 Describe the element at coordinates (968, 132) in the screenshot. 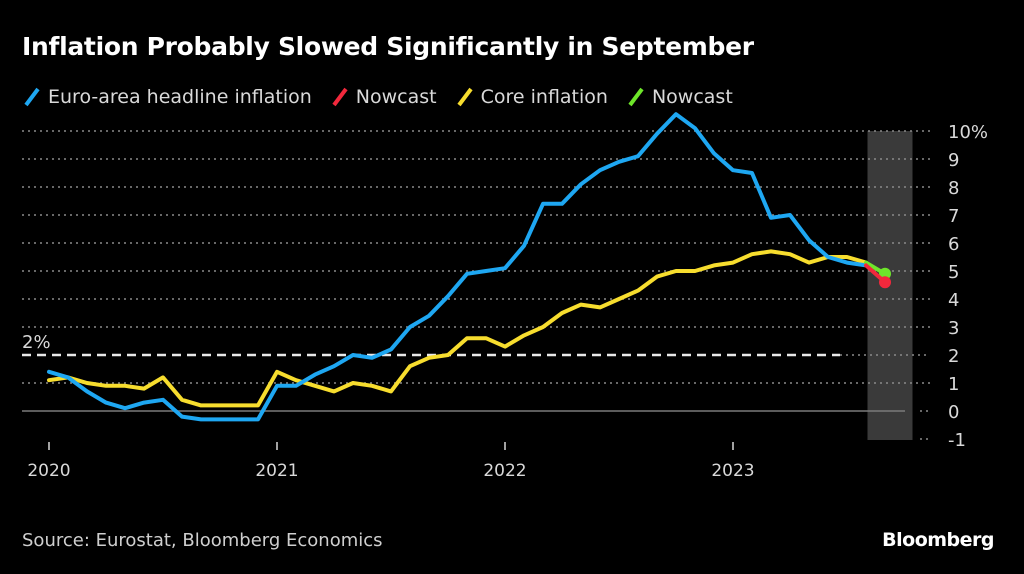

I see `y-tick-label: 10%` at that location.